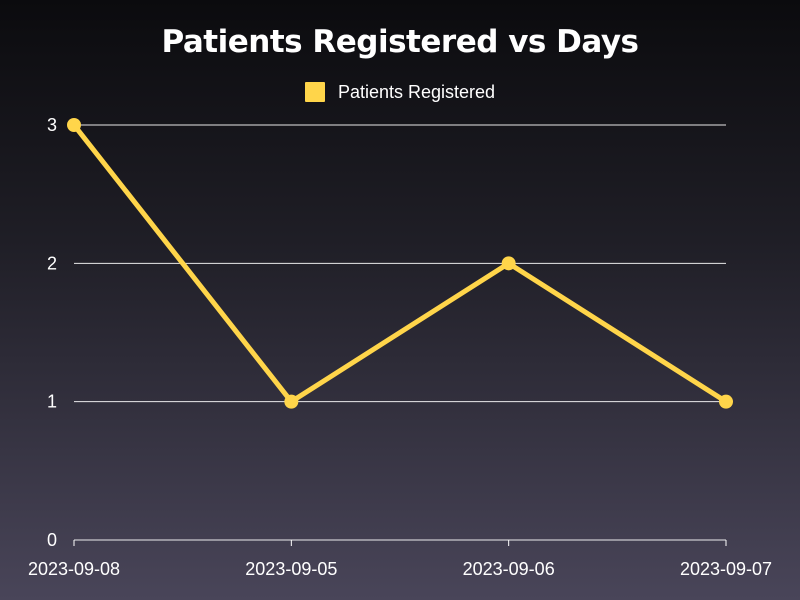  What do you see at coordinates (509, 569) in the screenshot?
I see `x-tick-label: 2023-09-06` at bounding box center [509, 569].